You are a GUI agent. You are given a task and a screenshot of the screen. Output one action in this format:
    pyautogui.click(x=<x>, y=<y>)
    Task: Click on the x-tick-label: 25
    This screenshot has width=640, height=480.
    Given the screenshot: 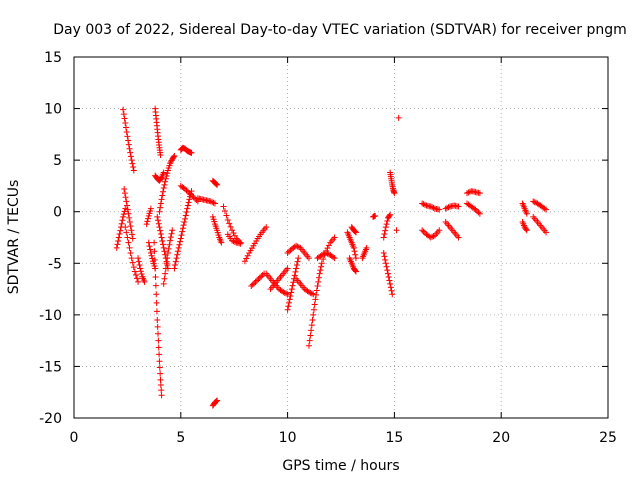 What is the action you would take?
    pyautogui.click(x=608, y=438)
    